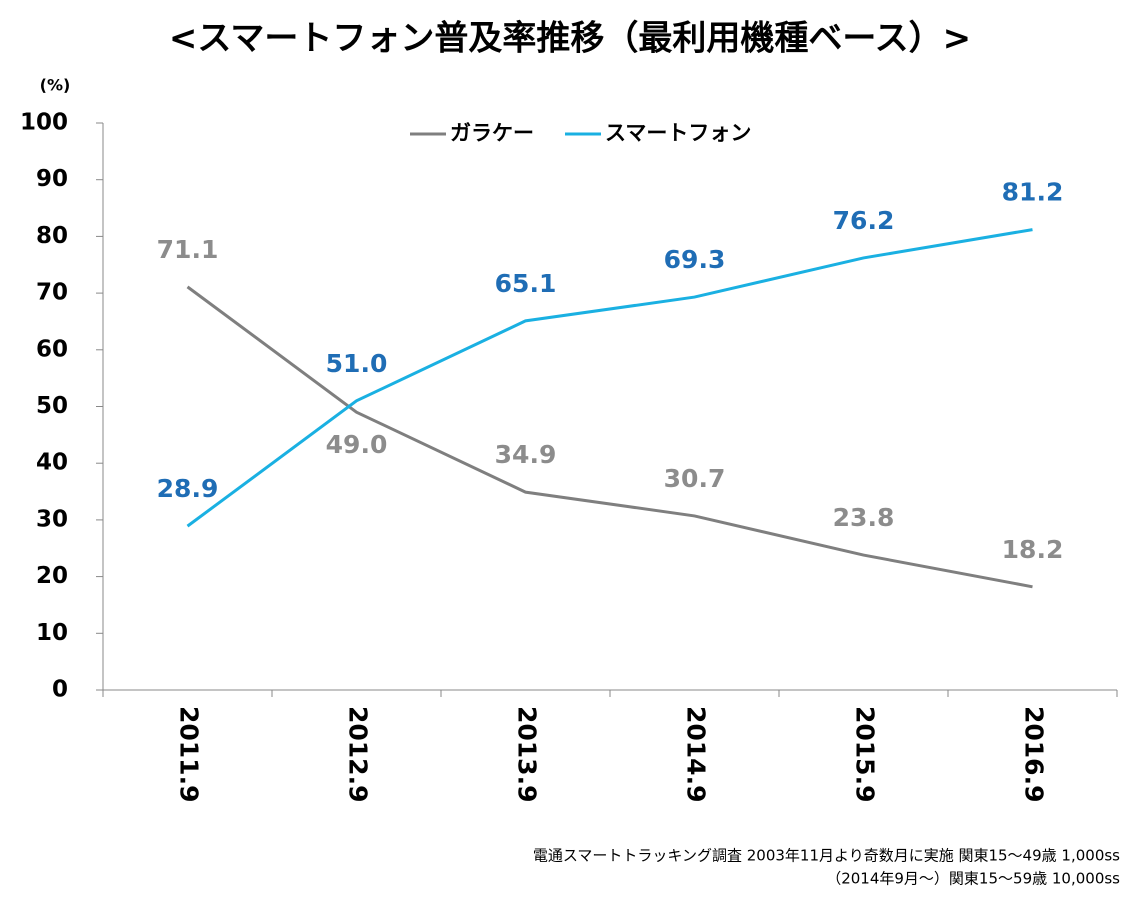 The image size is (1140, 899). I want to click on y-tick-label: 70, so click(52, 293).